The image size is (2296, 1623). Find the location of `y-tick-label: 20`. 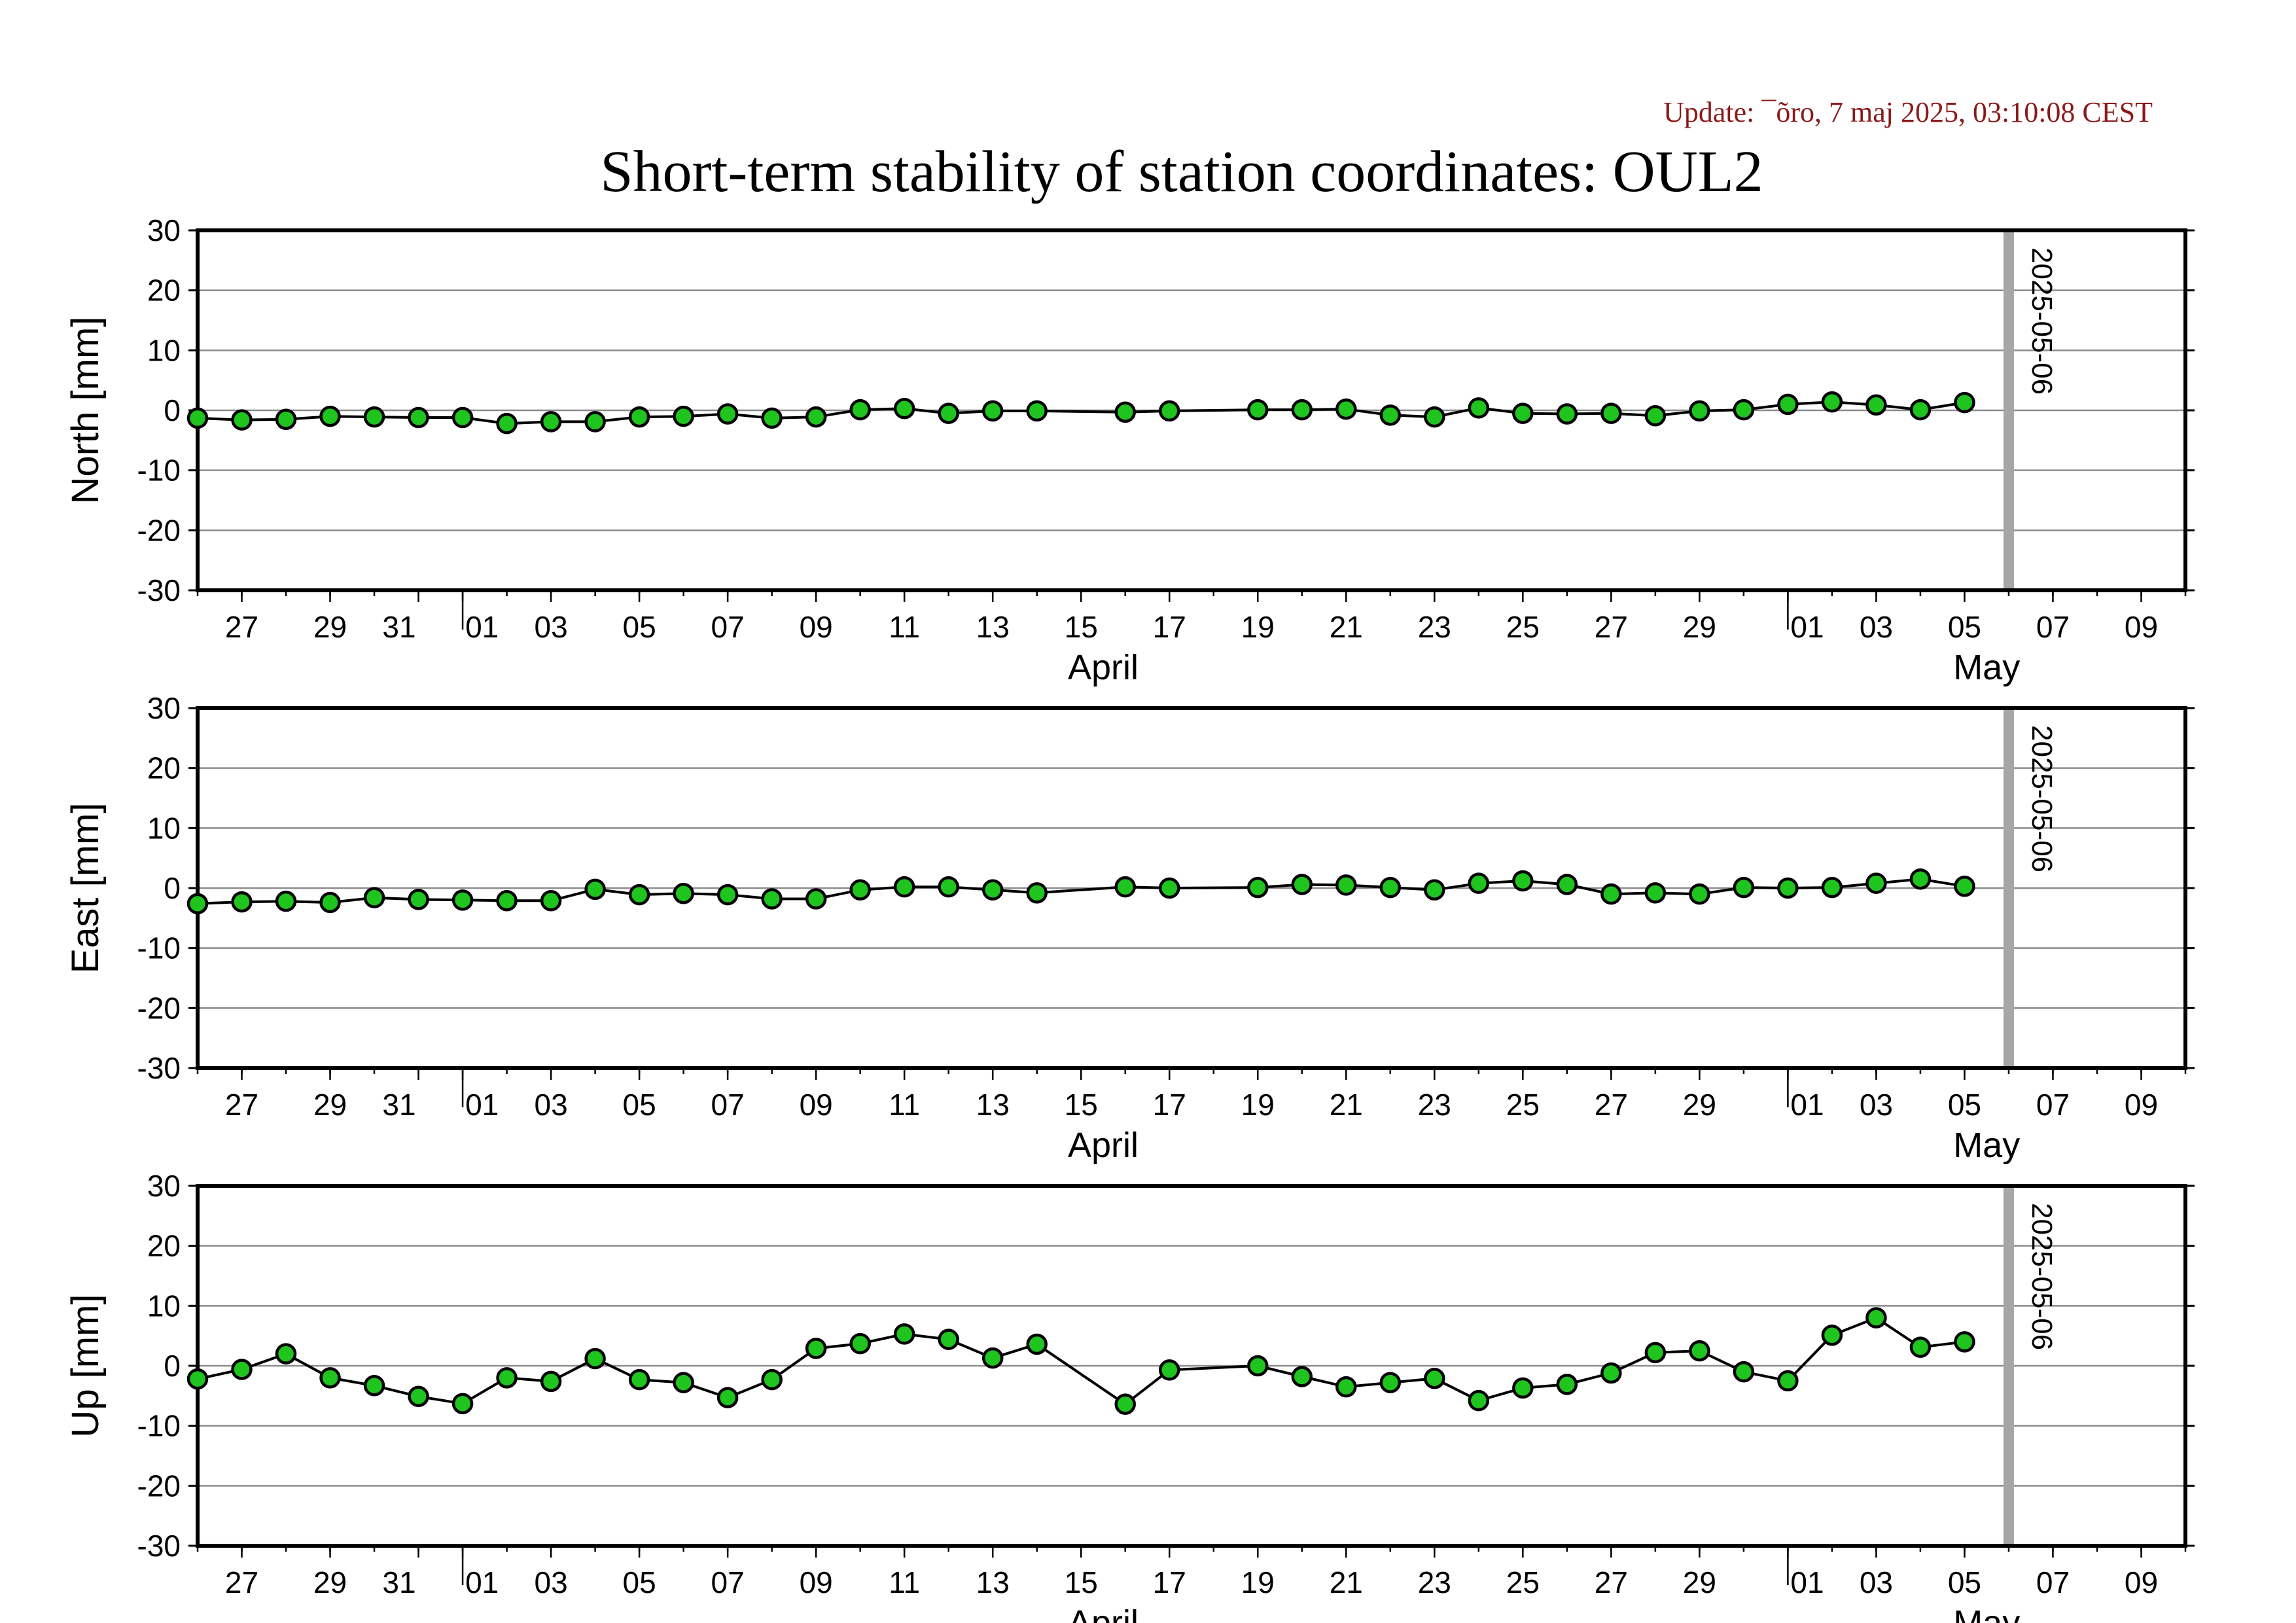

y-tick-label: 20 is located at coordinates (164, 768).